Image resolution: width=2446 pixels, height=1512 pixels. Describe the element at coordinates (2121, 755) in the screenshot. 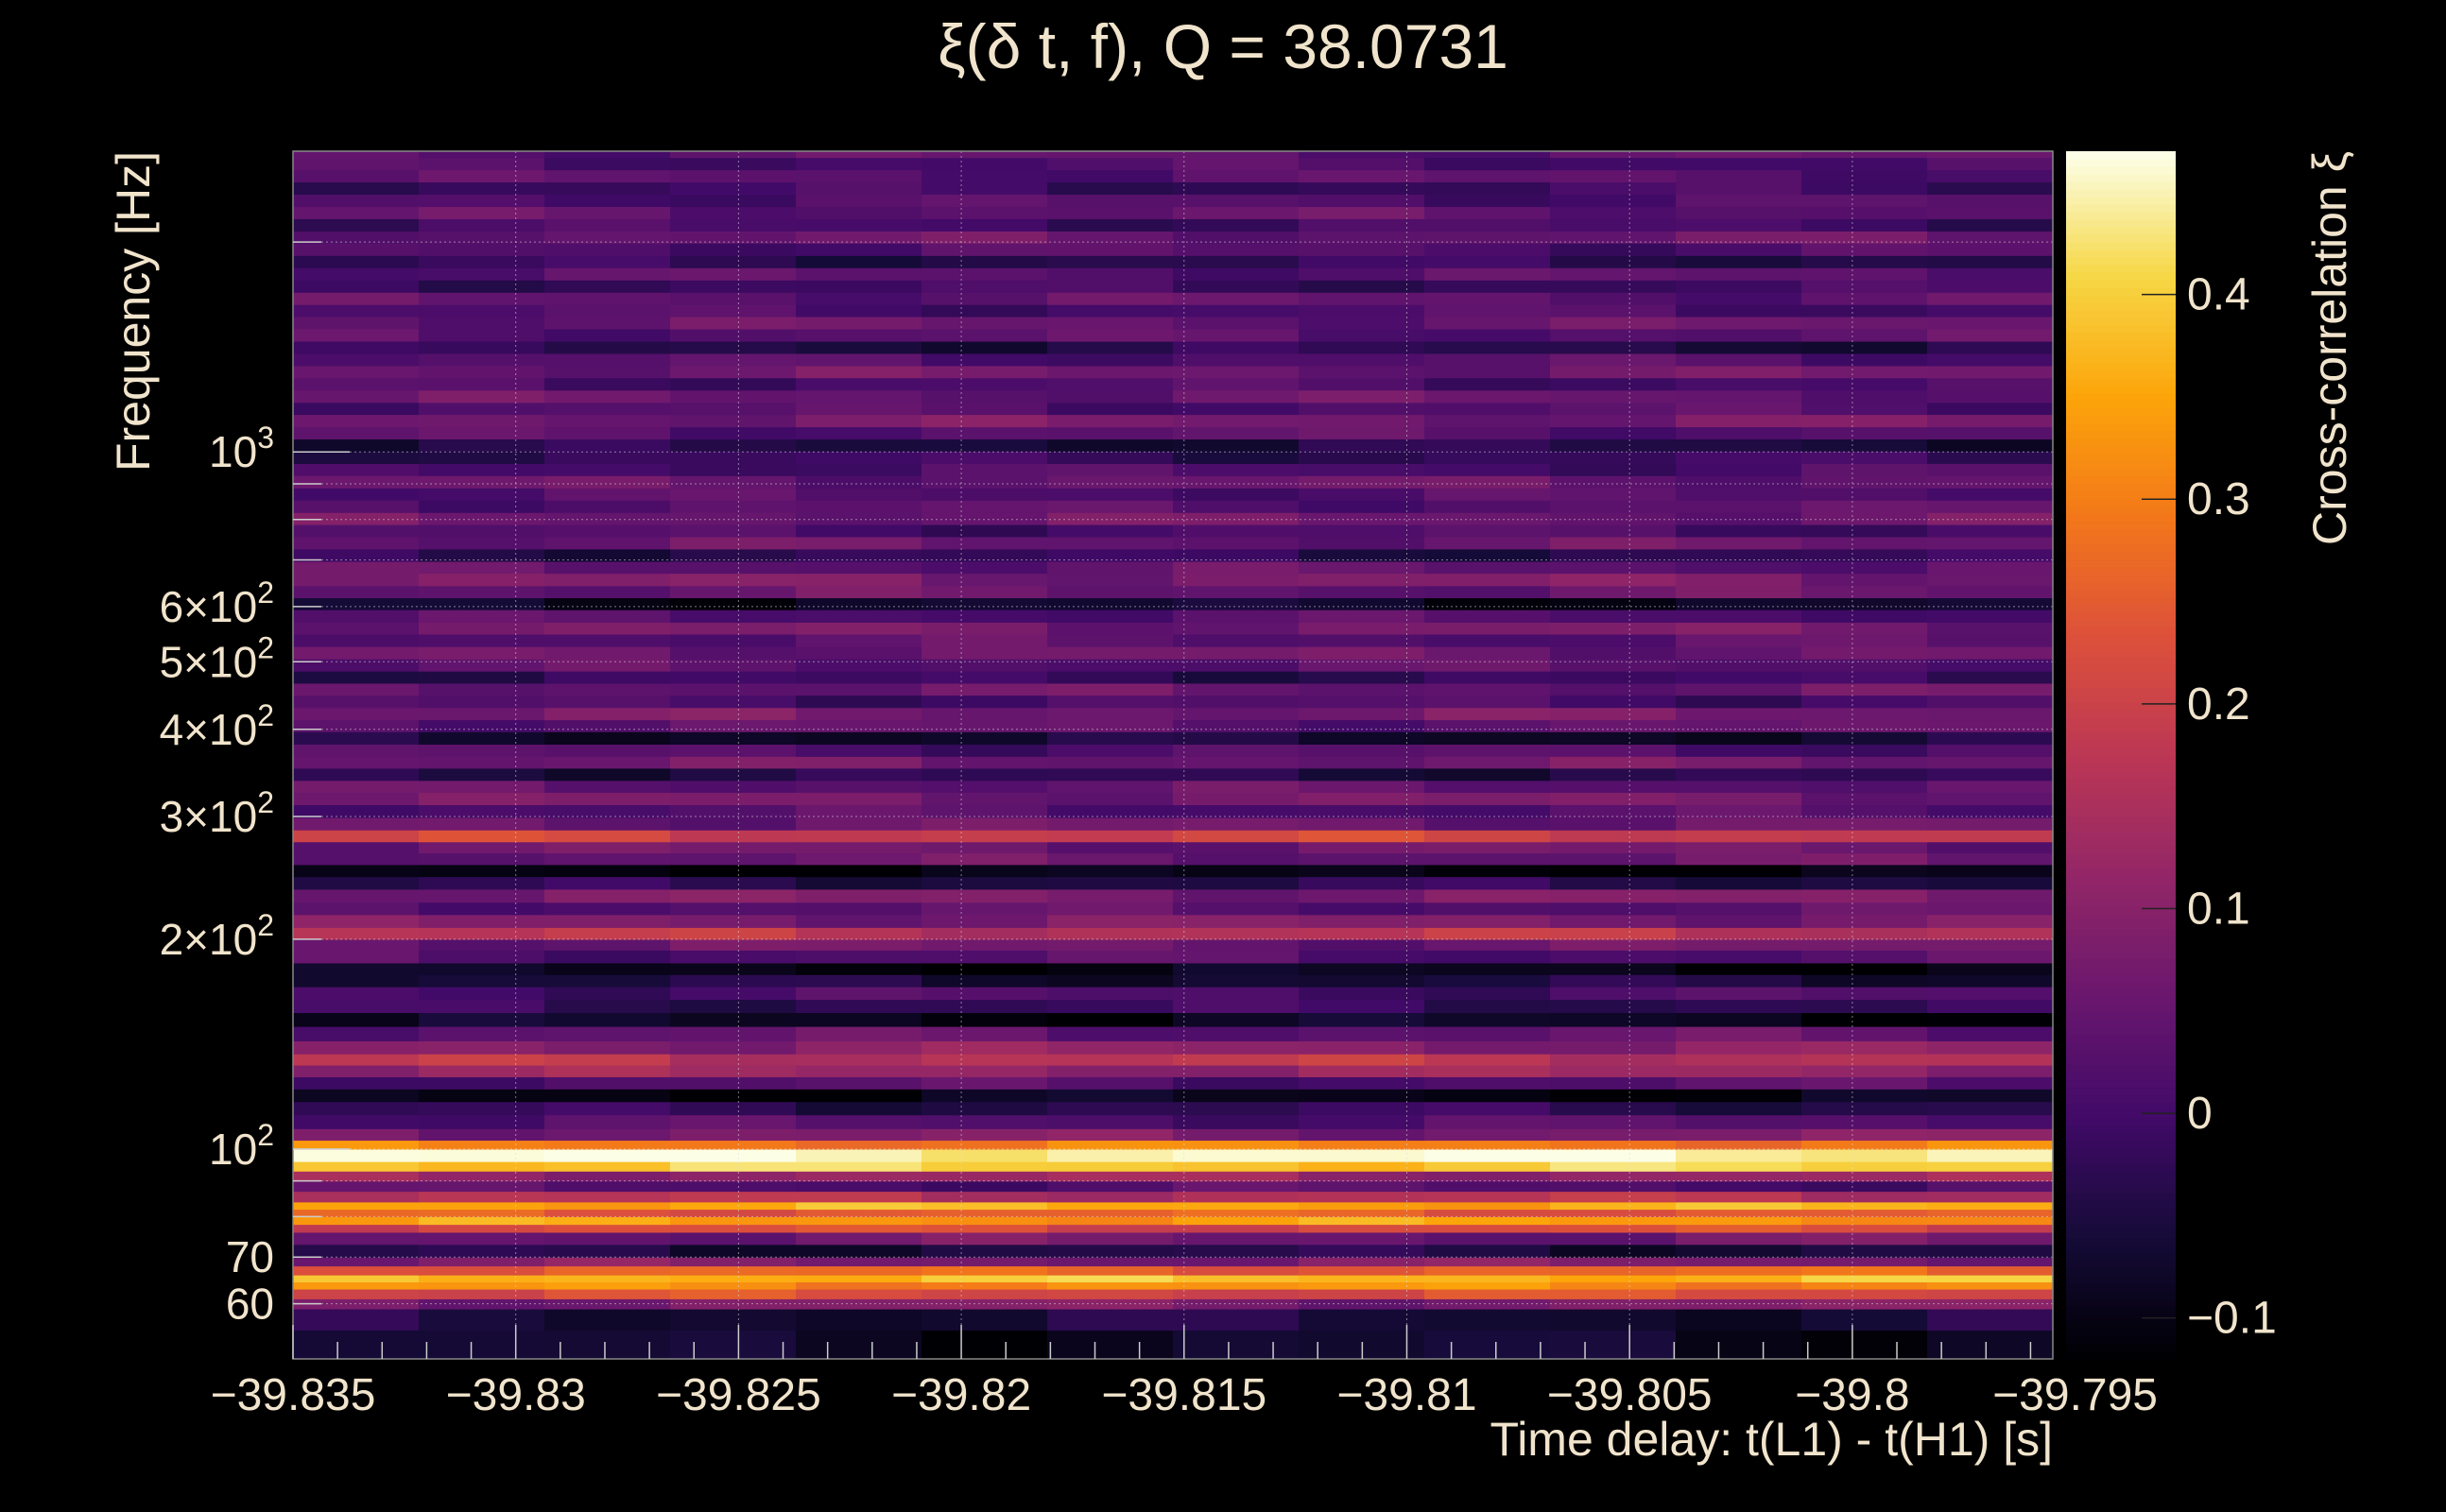

I see `colorbar` at that location.